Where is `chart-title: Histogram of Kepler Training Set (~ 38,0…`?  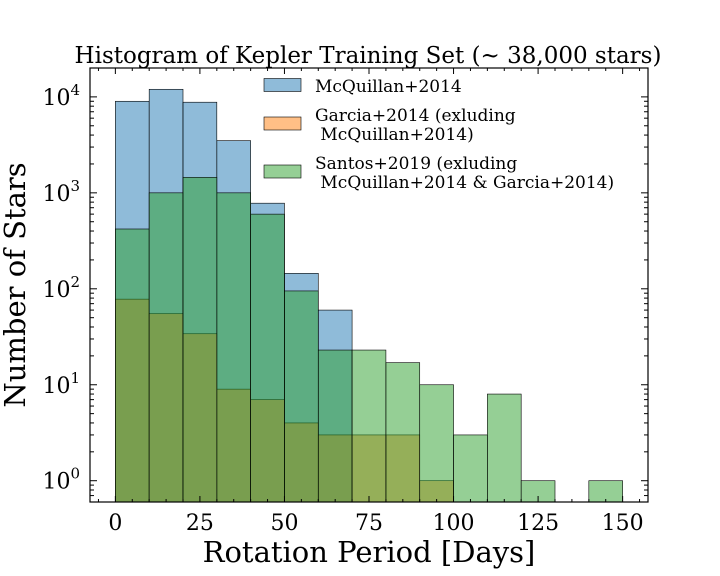 chart-title: Histogram of Kepler Training Set (~ 38,0… is located at coordinates (368, 56).